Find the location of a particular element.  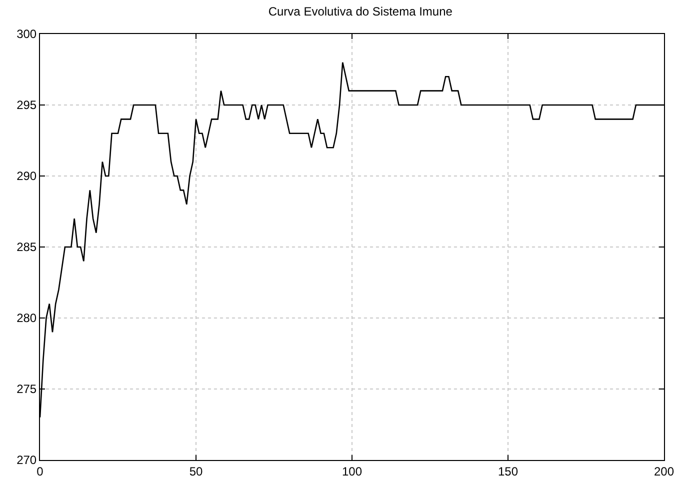

x-tick-label: 150 is located at coordinates (508, 471).